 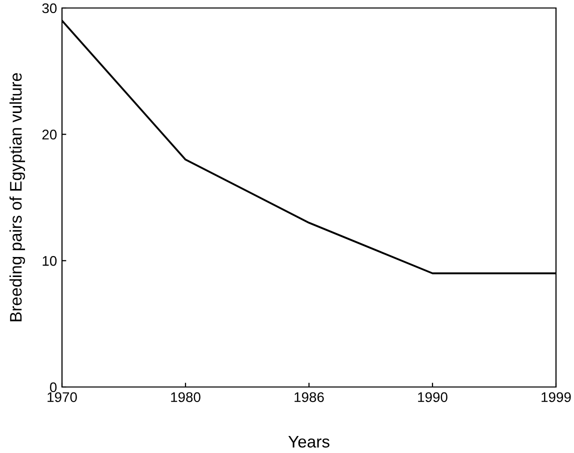 I want to click on y-tick-label: 30, so click(x=49, y=8).